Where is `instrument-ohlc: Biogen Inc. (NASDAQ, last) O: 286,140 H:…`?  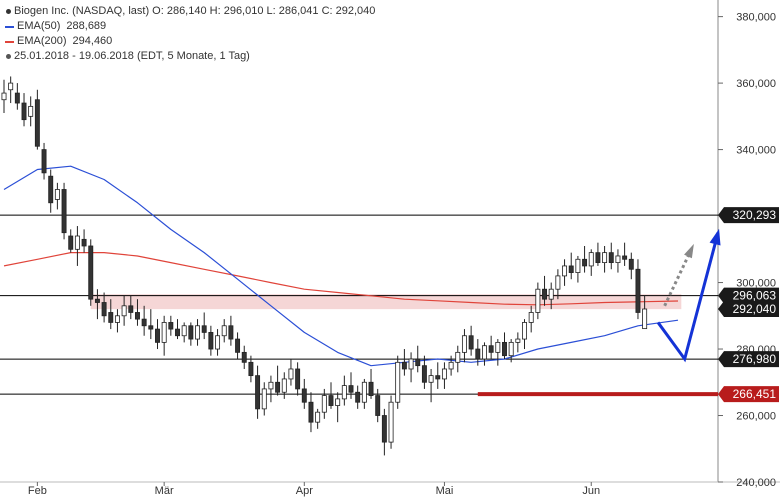
instrument-ohlc: Biogen Inc. (NASDAQ, last) O: 286,140 H:… is located at coordinates (195, 11).